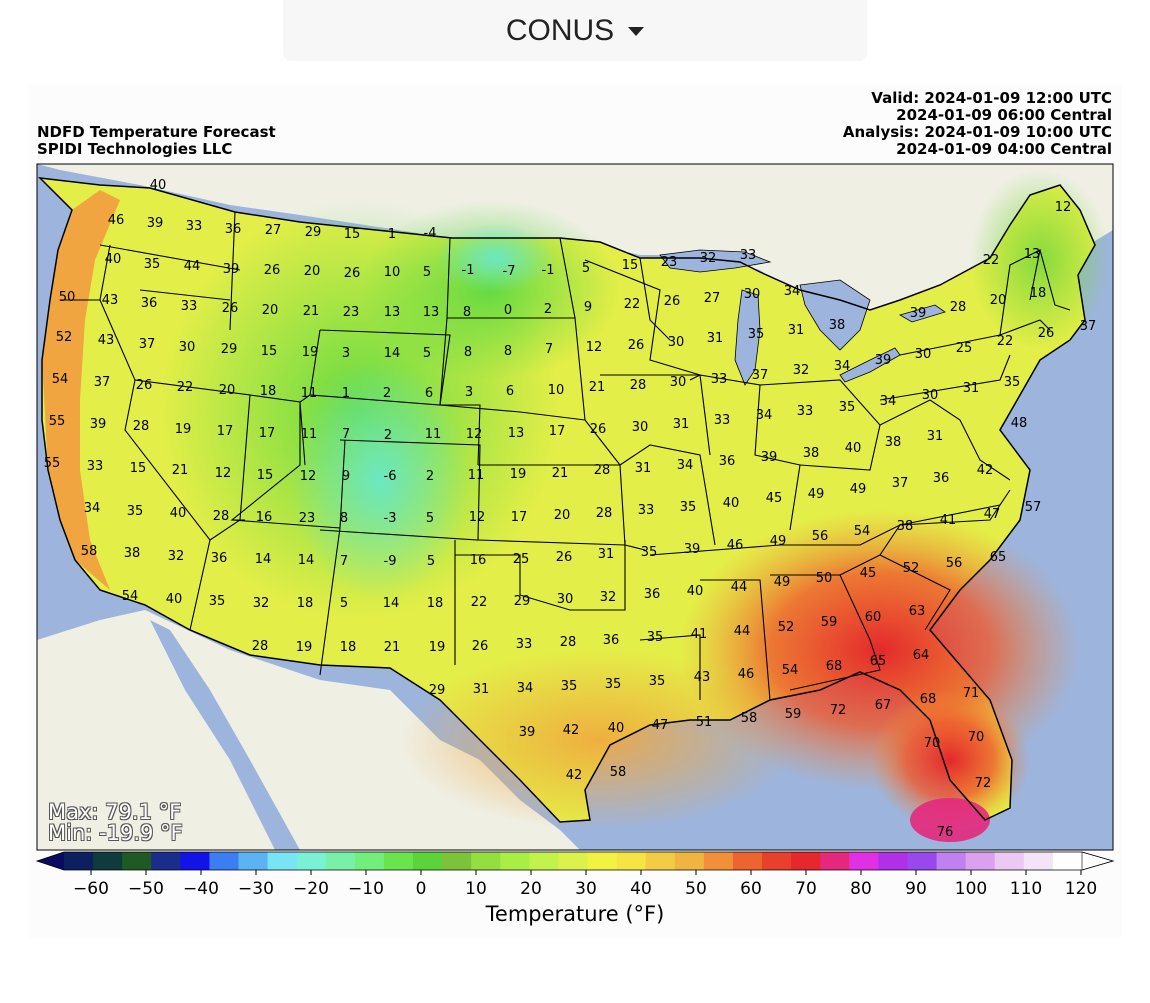 Image resolution: width=1150 pixels, height=1003 pixels. What do you see at coordinates (346, 353) in the screenshot?
I see `temperature-label: 3` at bounding box center [346, 353].